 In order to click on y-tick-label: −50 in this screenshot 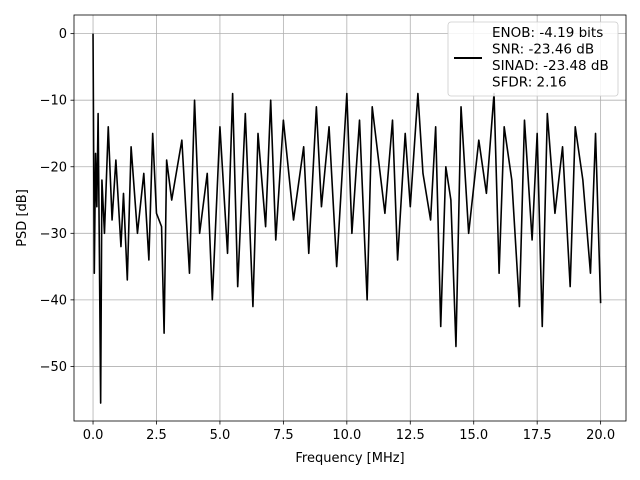, I will do `click(53, 367)`.